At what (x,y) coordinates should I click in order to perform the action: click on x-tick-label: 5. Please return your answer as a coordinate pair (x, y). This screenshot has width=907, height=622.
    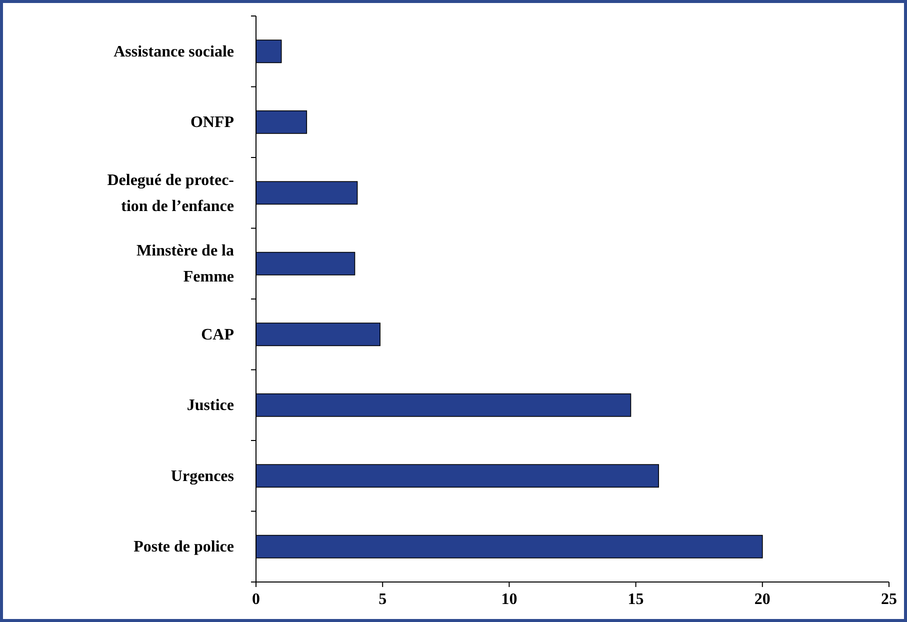
    Looking at the image, I should click on (382, 599).